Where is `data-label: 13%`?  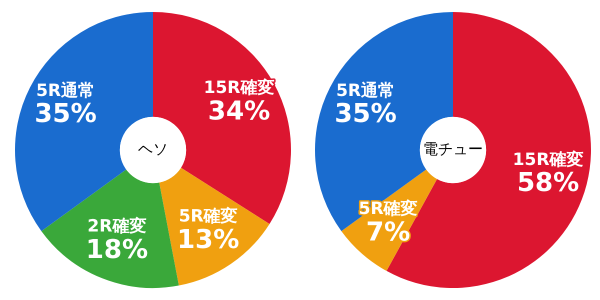 data-label: 13% is located at coordinates (208, 239).